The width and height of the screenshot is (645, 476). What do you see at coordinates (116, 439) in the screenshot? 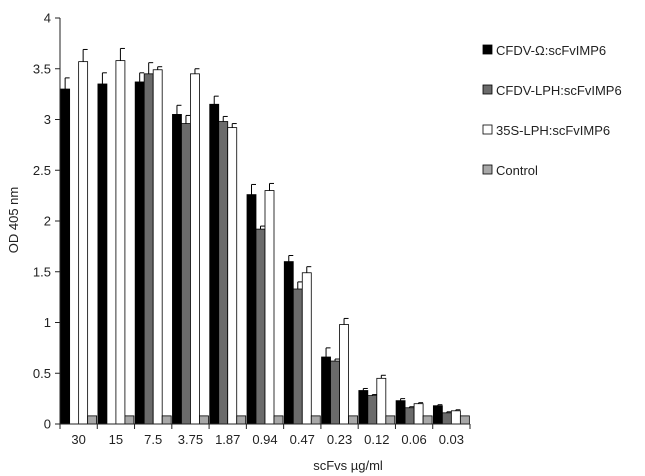
I see `x-tick-label: 15` at bounding box center [116, 439].